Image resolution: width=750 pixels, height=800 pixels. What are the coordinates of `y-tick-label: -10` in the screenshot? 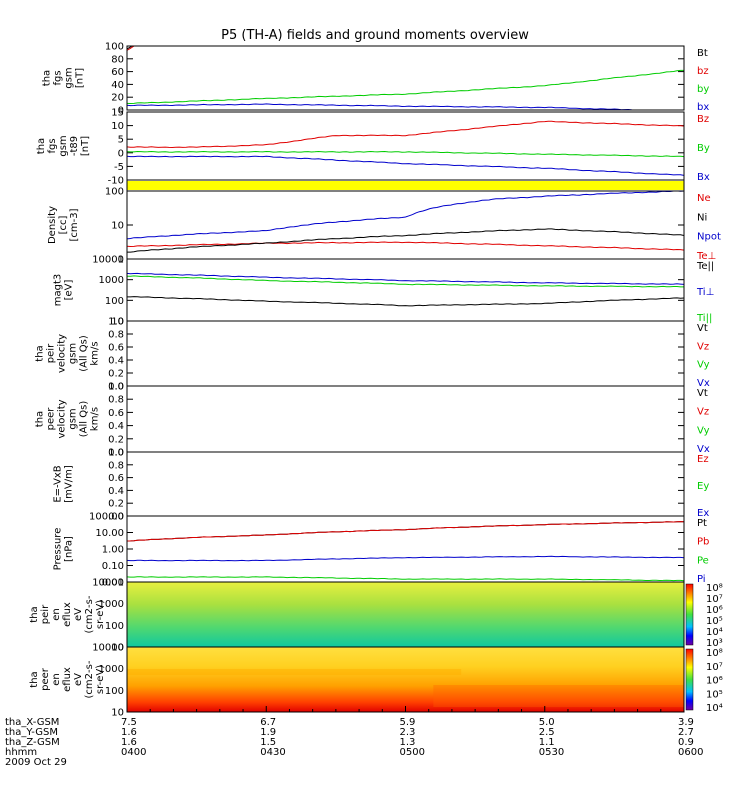 It's located at (116, 181).